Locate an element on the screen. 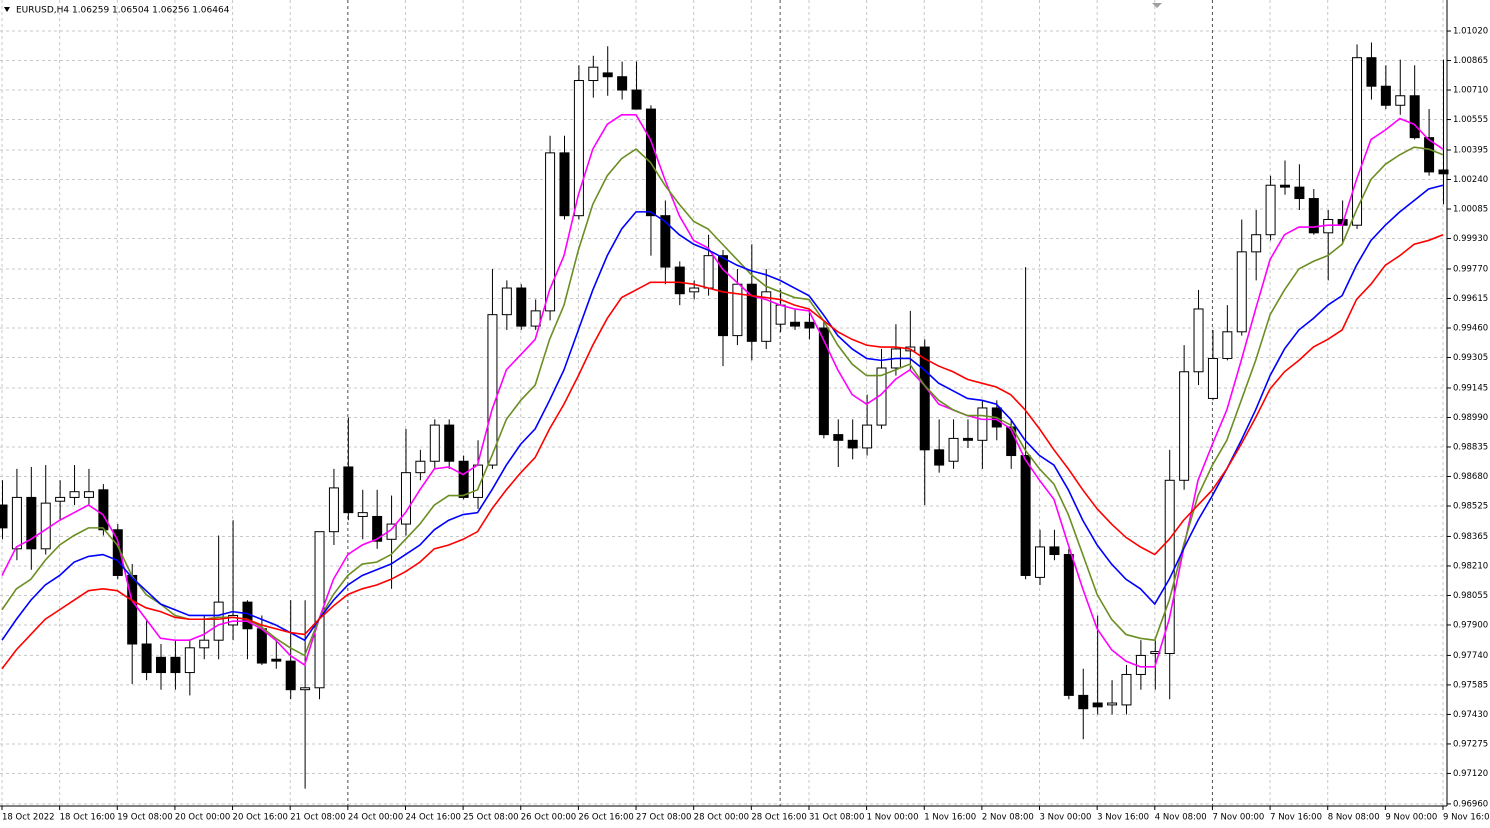 This screenshot has height=828, width=1490. x-tick-label: 3 Nov 16:00 is located at coordinates (1123, 818).